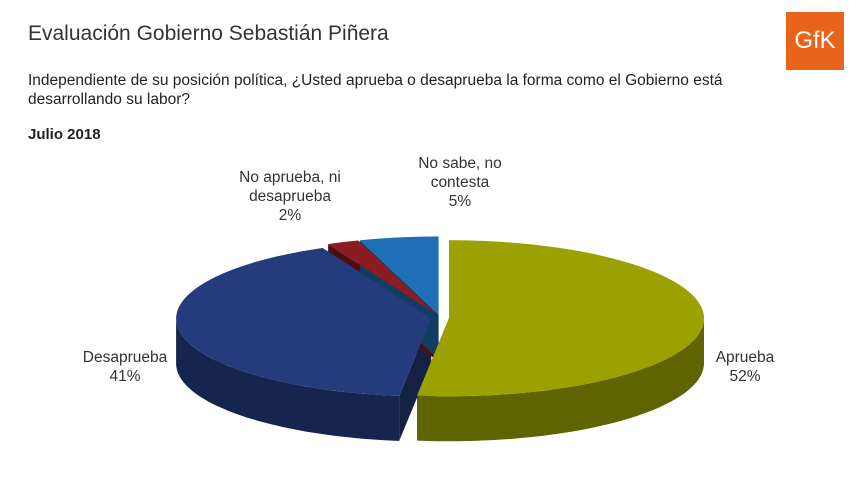  I want to click on slice-label: No sabe, no contesta 5%, so click(460, 182).